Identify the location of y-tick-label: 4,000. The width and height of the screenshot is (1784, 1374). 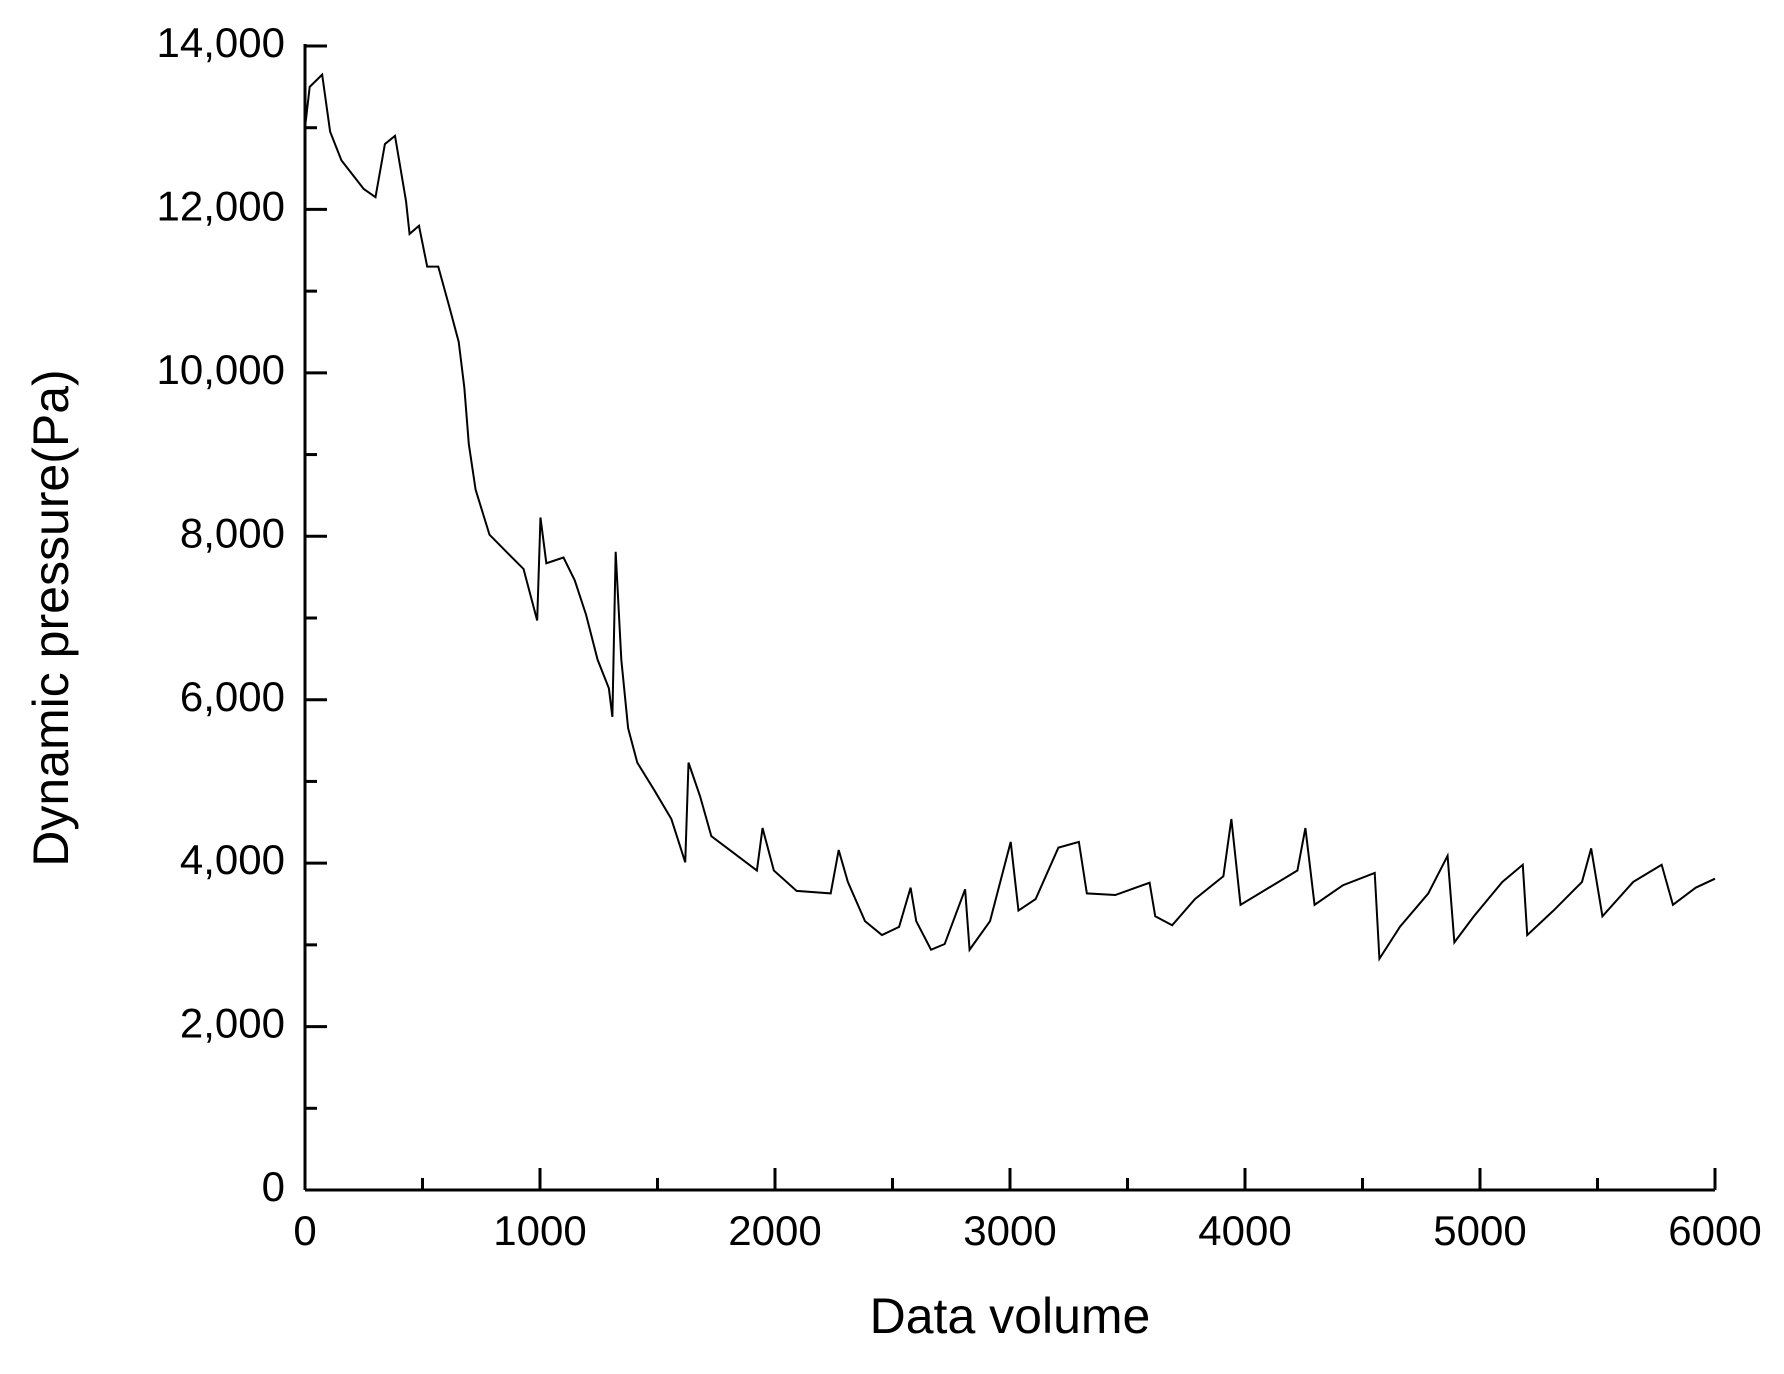
(232, 859).